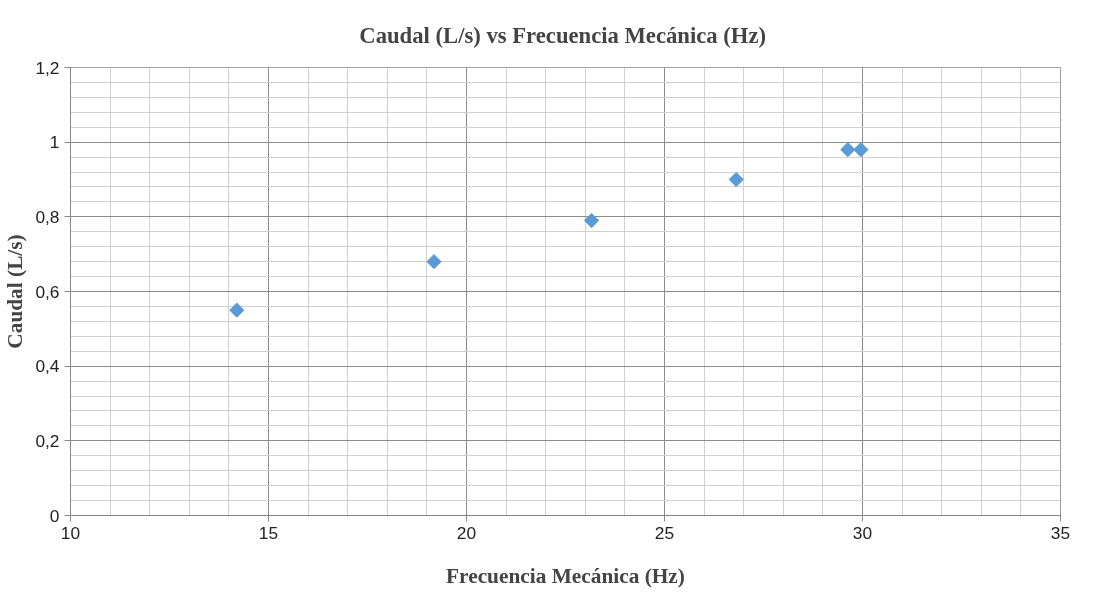 The image size is (1096, 597). Describe the element at coordinates (54, 142) in the screenshot. I see `y-tick-label: 1` at that location.